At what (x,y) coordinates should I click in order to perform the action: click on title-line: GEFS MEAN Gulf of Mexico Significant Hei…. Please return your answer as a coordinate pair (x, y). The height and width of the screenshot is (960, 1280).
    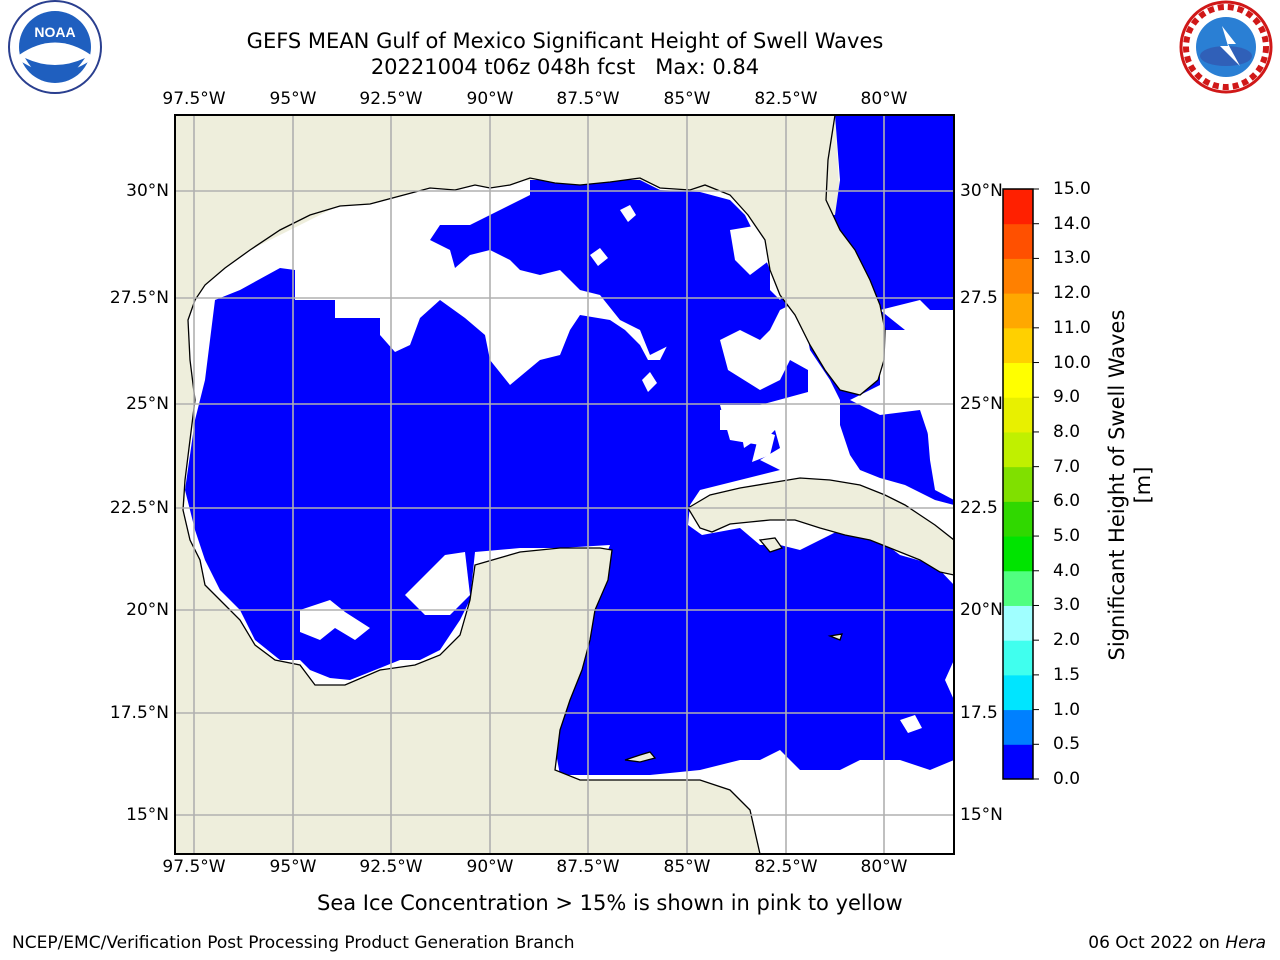
    Looking at the image, I should click on (565, 41).